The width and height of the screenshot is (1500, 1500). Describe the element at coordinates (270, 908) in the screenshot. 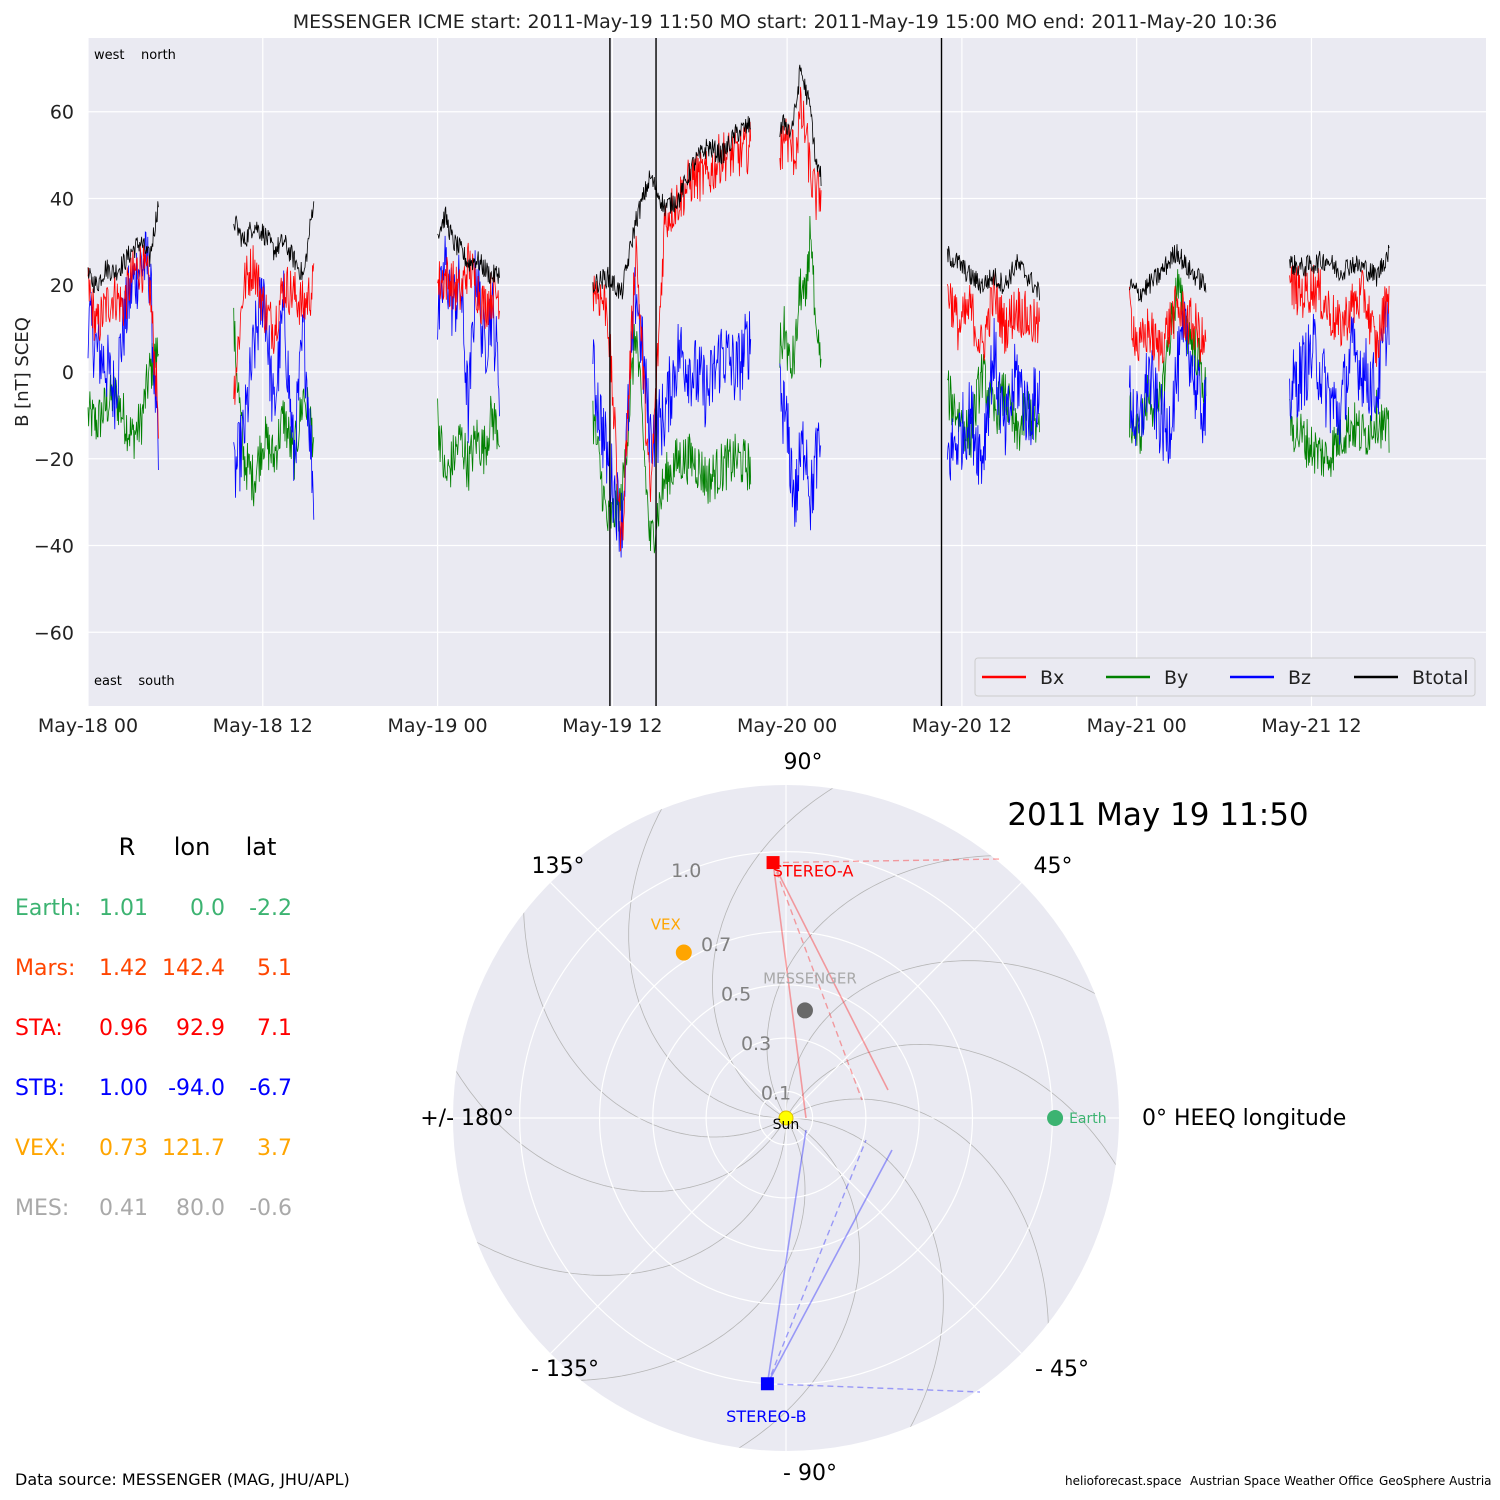

I see `table-cell-lat: -2.2` at that location.